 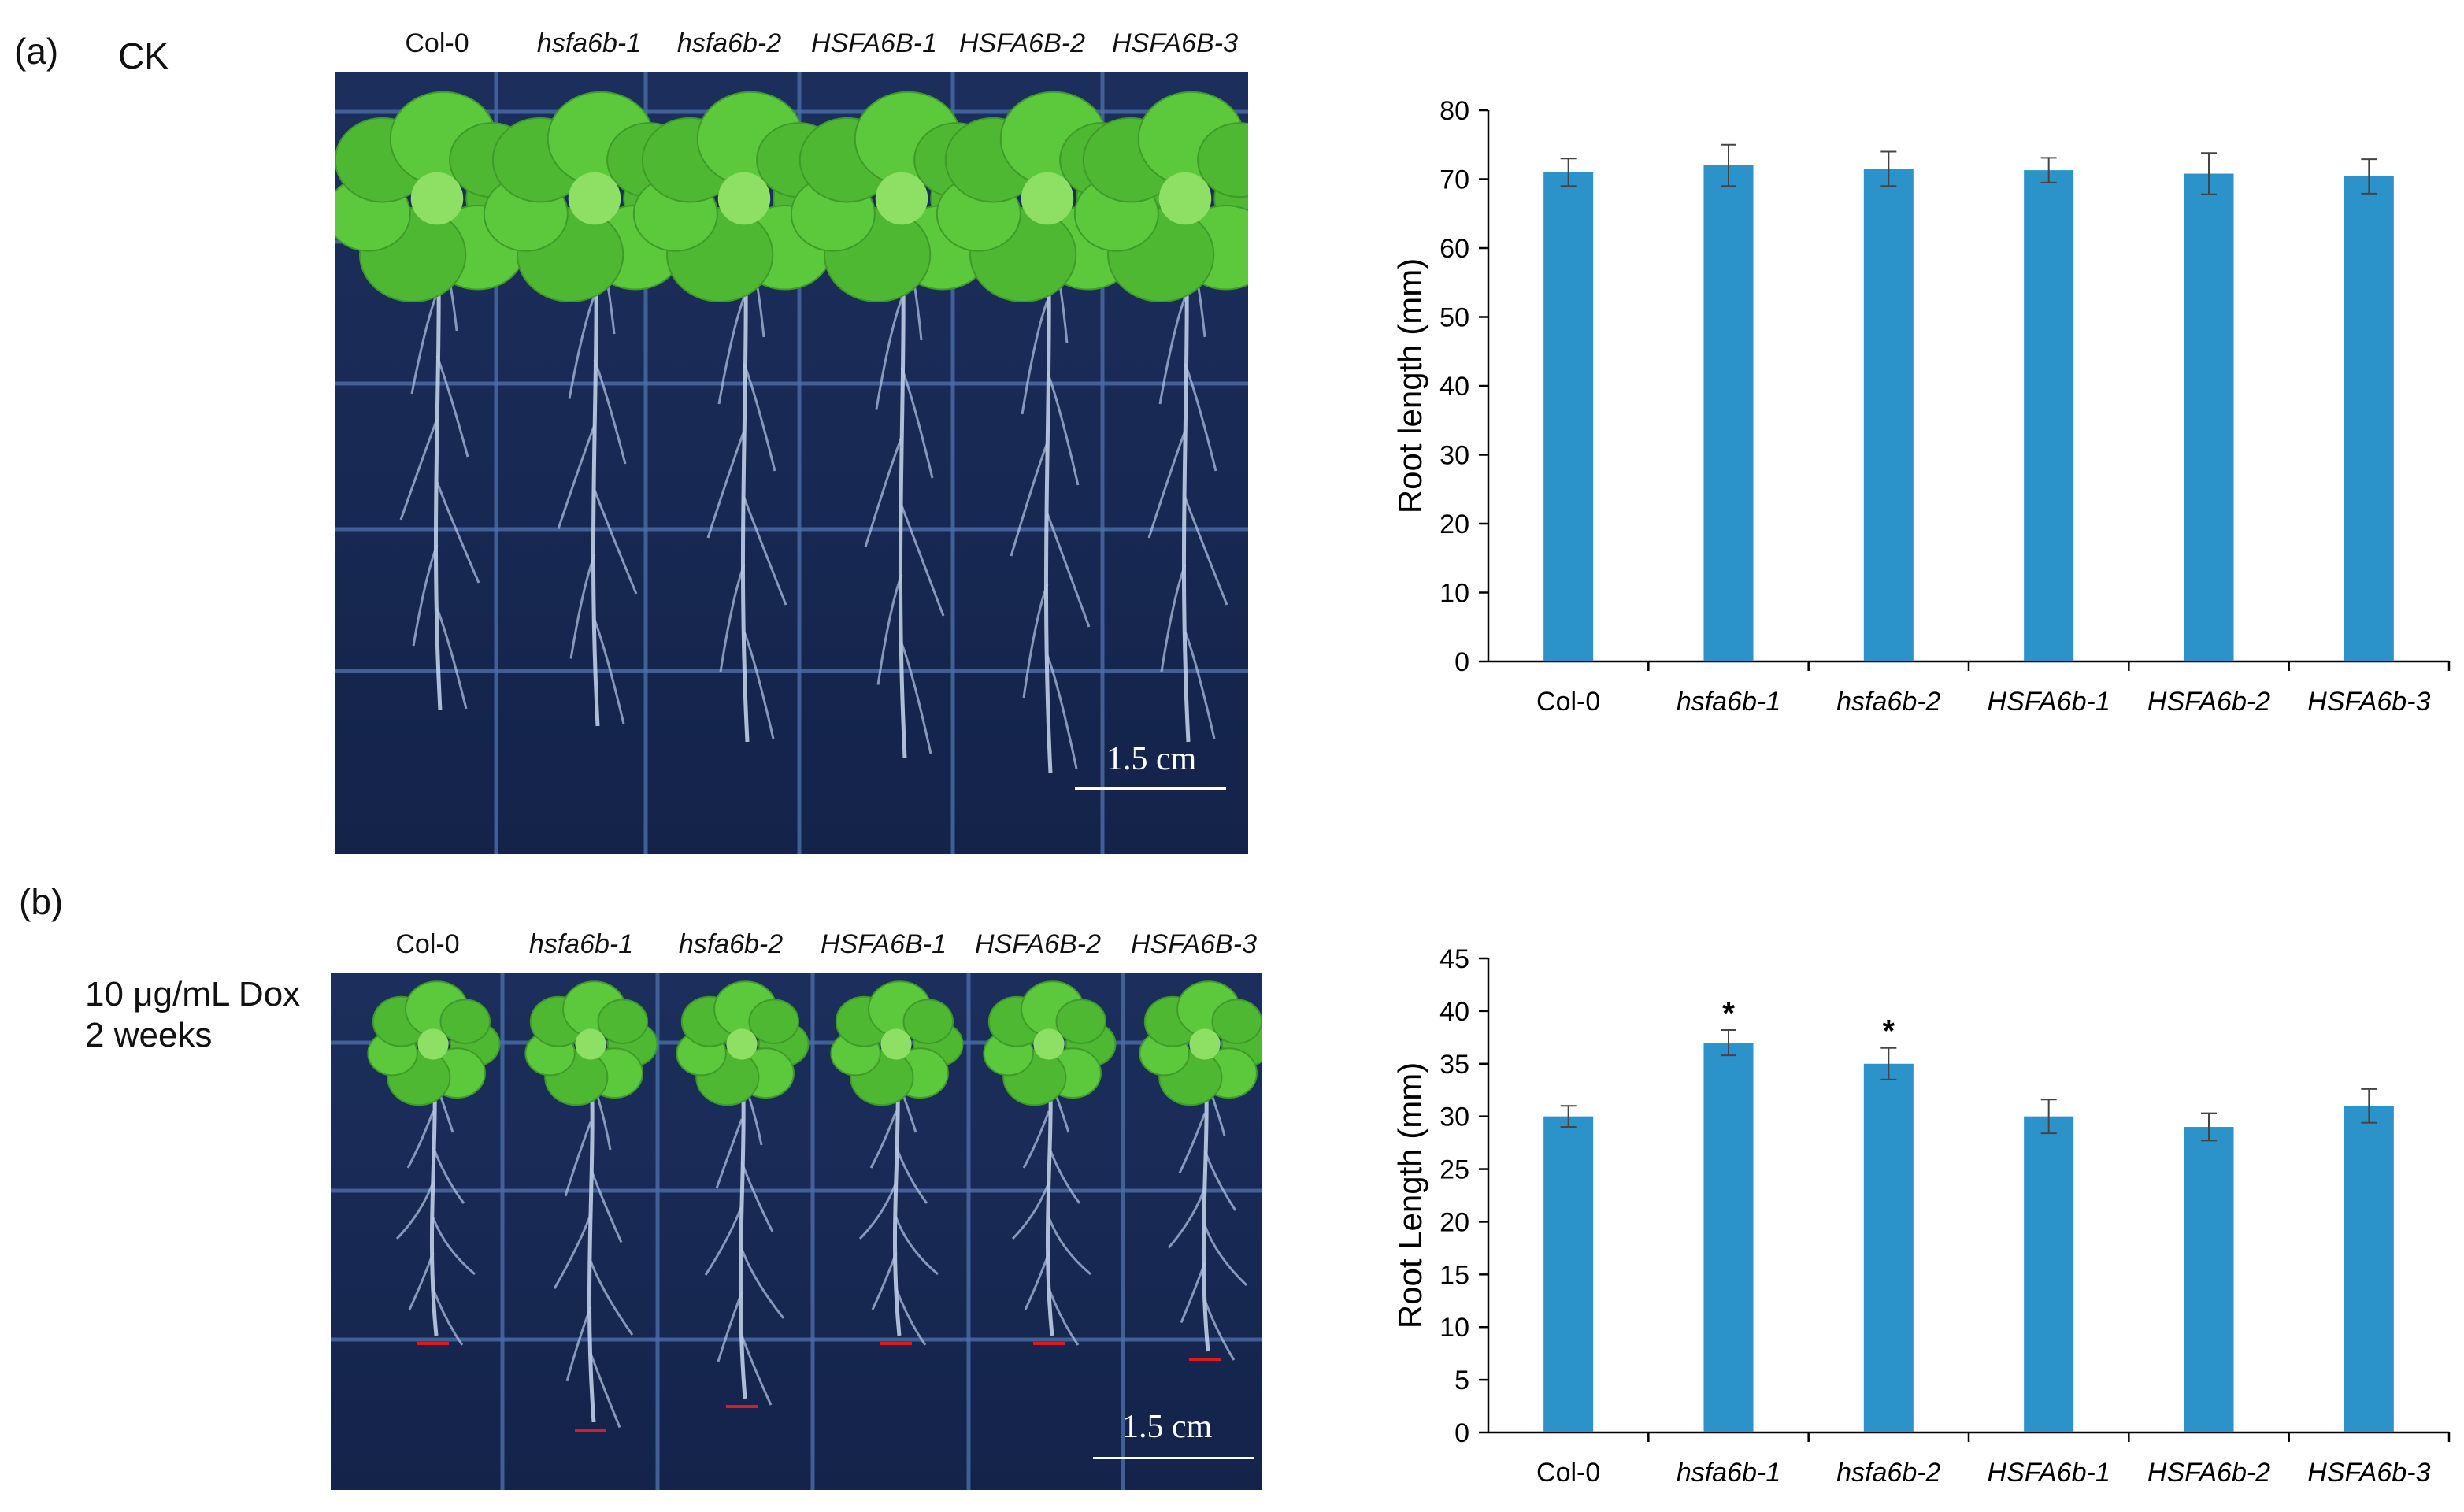 I want to click on panel-b-genotype-label: hsfa6b-2, so click(x=731, y=944).